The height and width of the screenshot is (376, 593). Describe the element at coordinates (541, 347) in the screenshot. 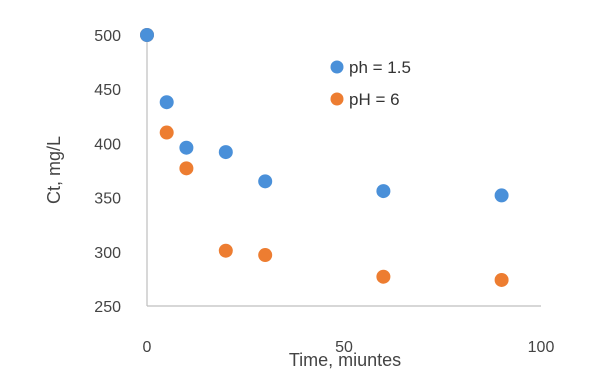

I see `x-tick-label: 100` at that location.